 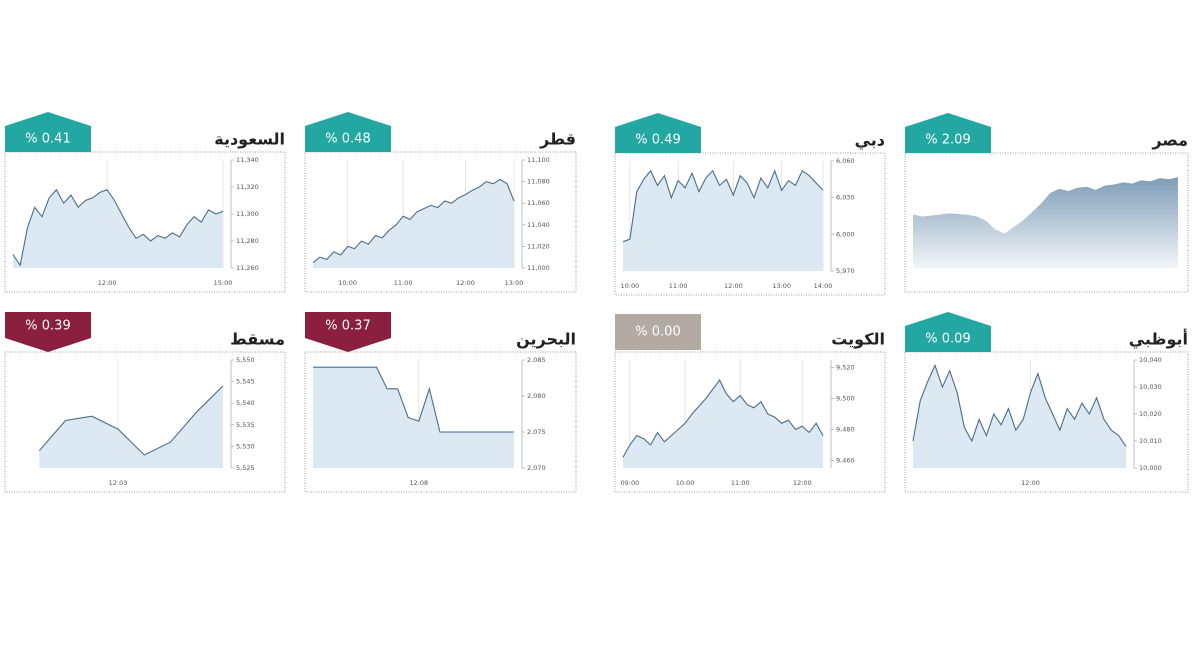 I want to click on change-label: % 0.37, so click(x=347, y=326).